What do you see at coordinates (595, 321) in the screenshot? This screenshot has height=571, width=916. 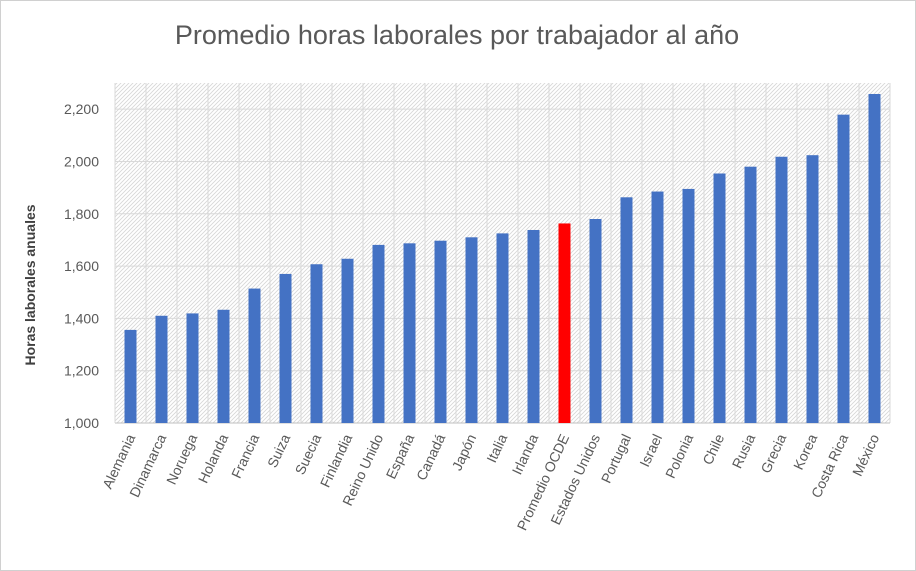 I see `bar-estados-unidos` at bounding box center [595, 321].